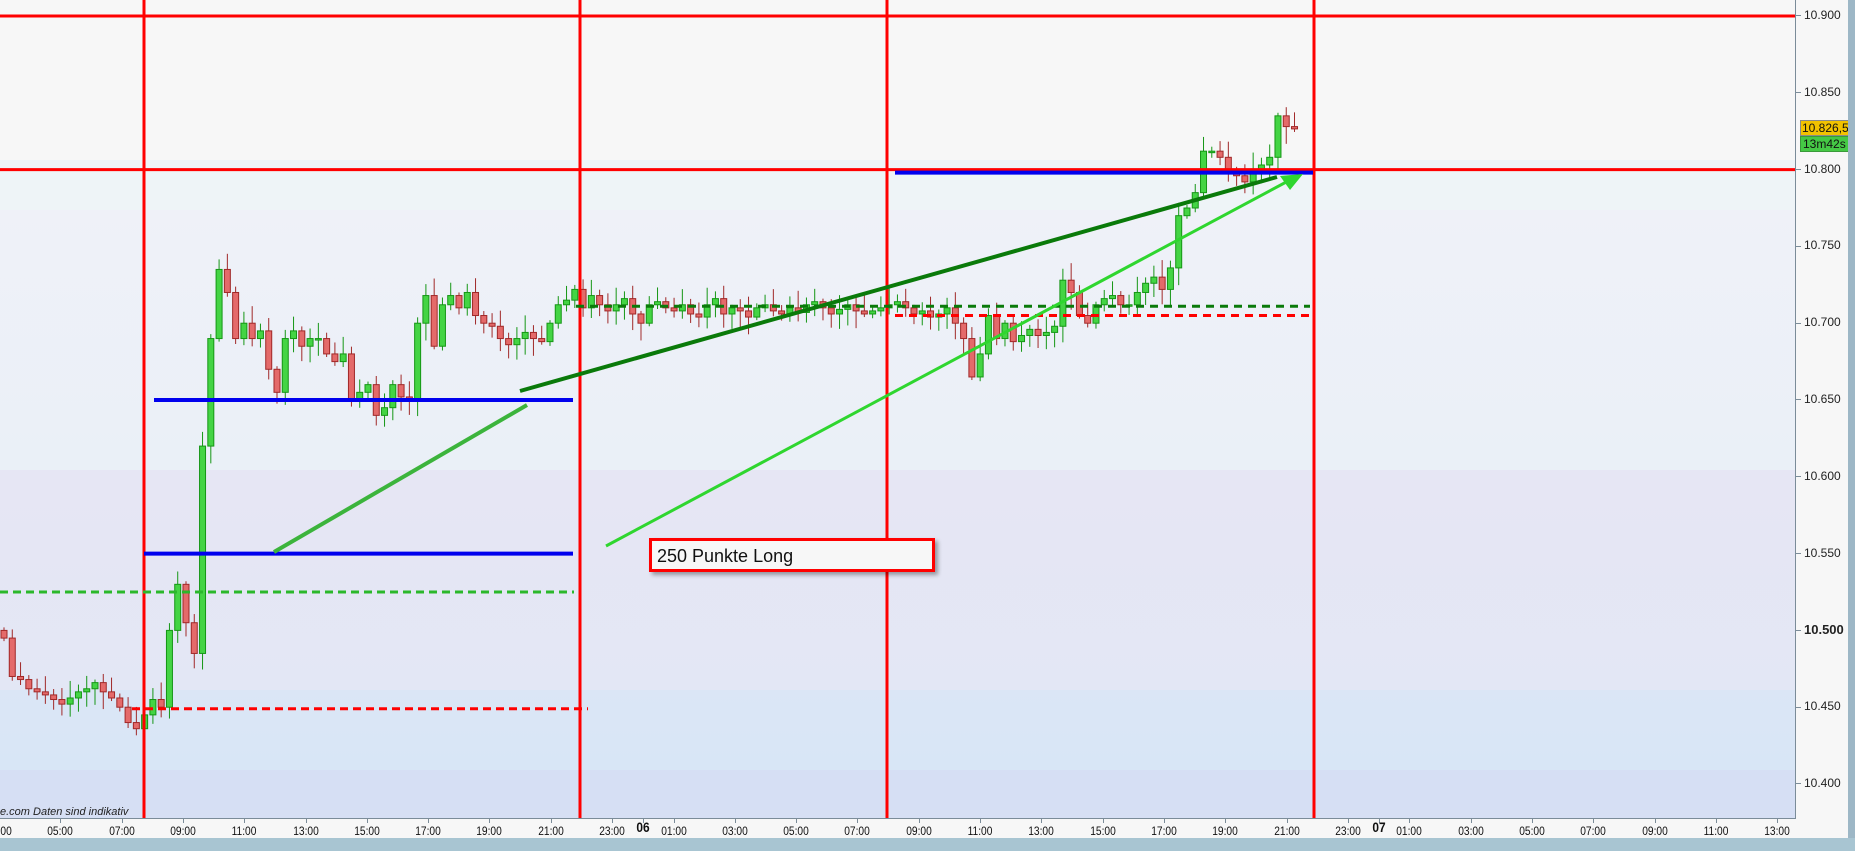  What do you see at coordinates (1818, 399) in the screenshot?
I see `price-tick-label: 10.650` at bounding box center [1818, 399].